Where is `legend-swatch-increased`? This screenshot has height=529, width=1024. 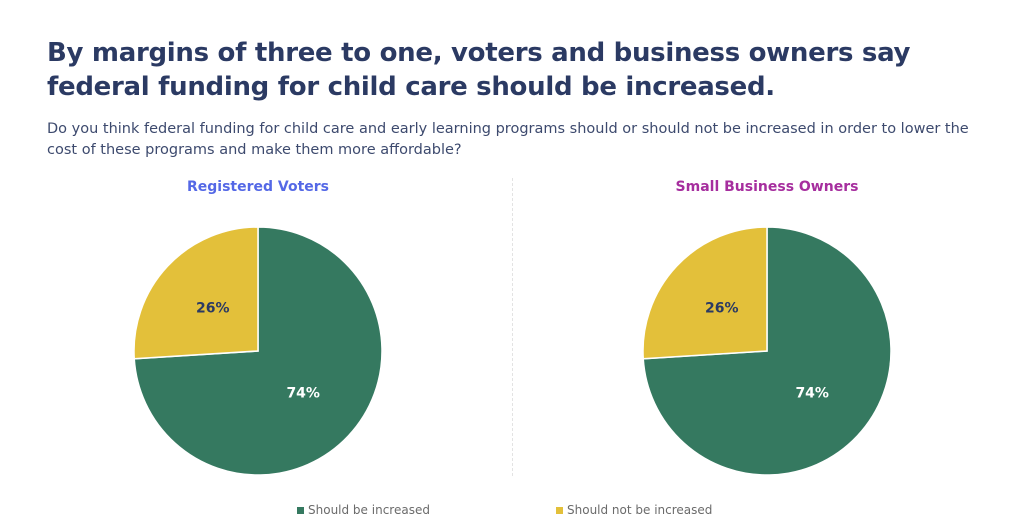 legend-swatch-increased is located at coordinates (300, 510).